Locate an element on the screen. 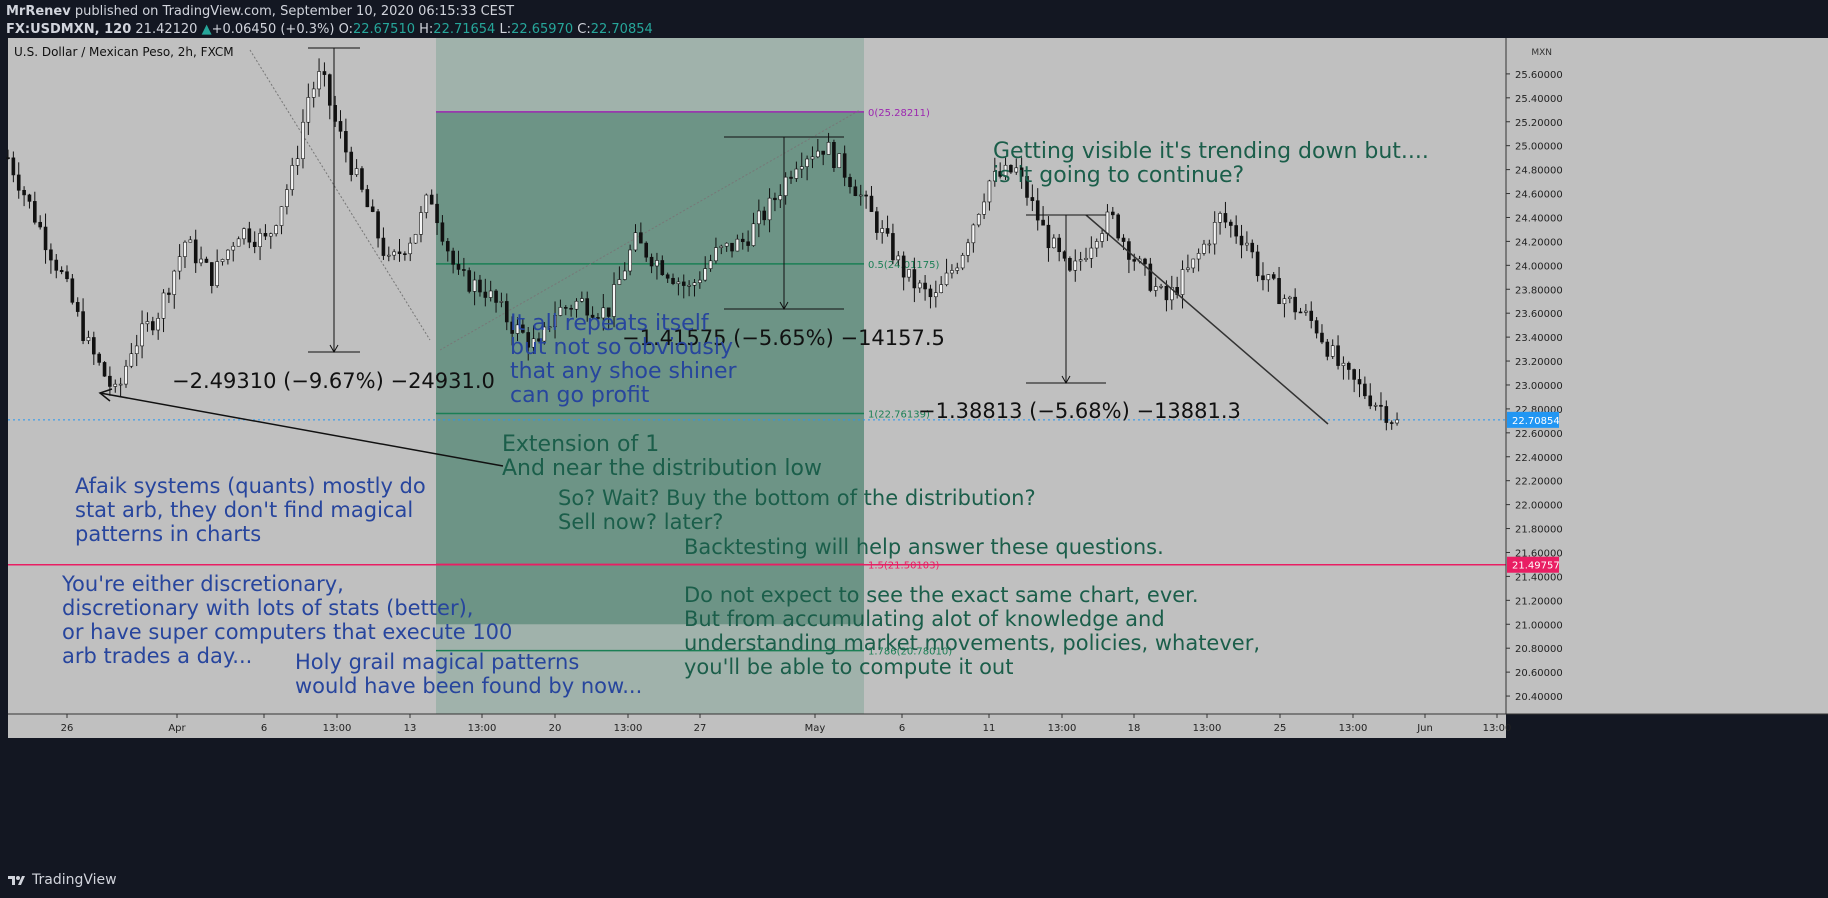 Image resolution: width=1828 pixels, height=898 pixels. y-tick-label: 25.00000 is located at coordinates (1539, 147).